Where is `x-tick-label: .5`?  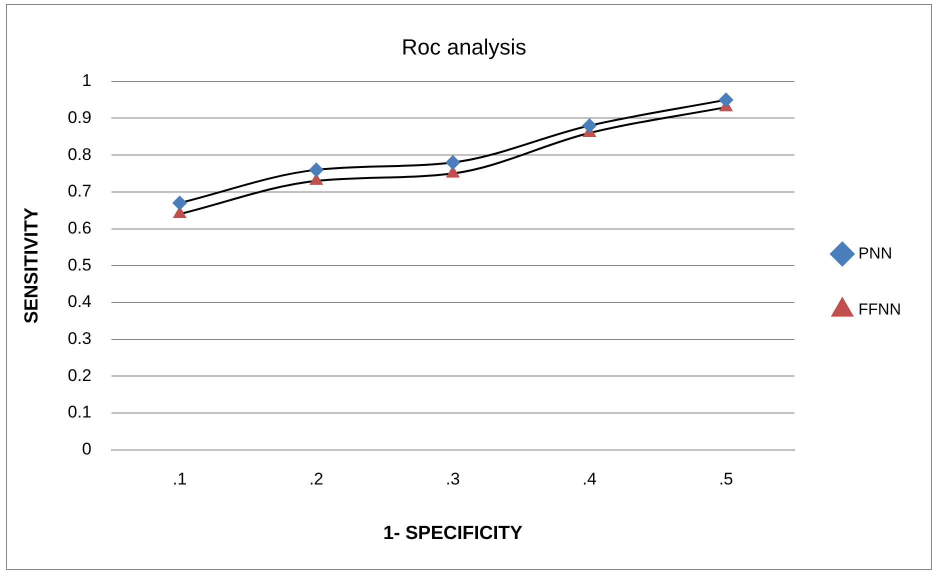 x-tick-label: .5 is located at coordinates (726, 479).